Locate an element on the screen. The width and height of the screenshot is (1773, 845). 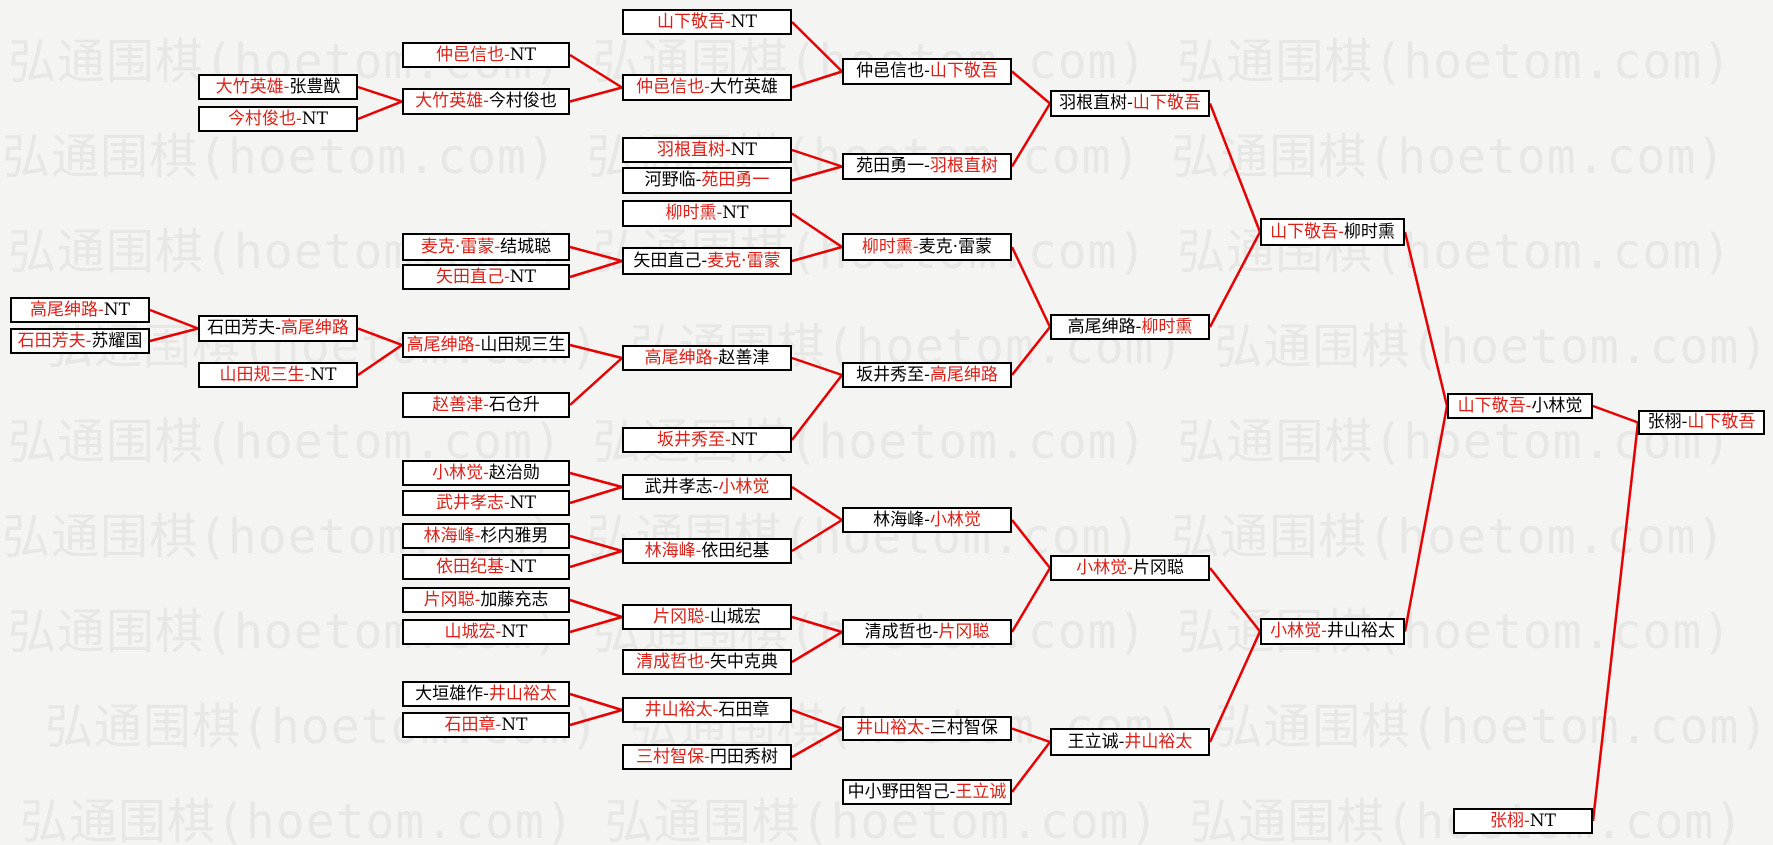
player2-name: 三村智保 is located at coordinates (963, 728).